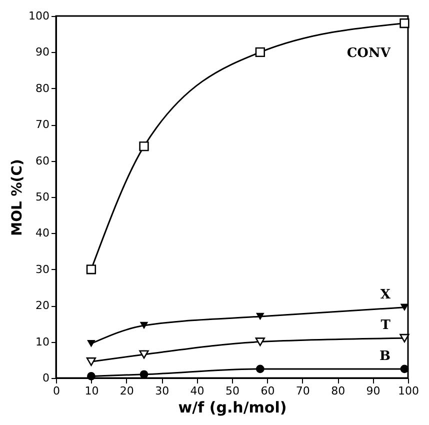 The width and height of the screenshot is (429, 425). I want to click on y-tick-label: 30, so click(43, 269).